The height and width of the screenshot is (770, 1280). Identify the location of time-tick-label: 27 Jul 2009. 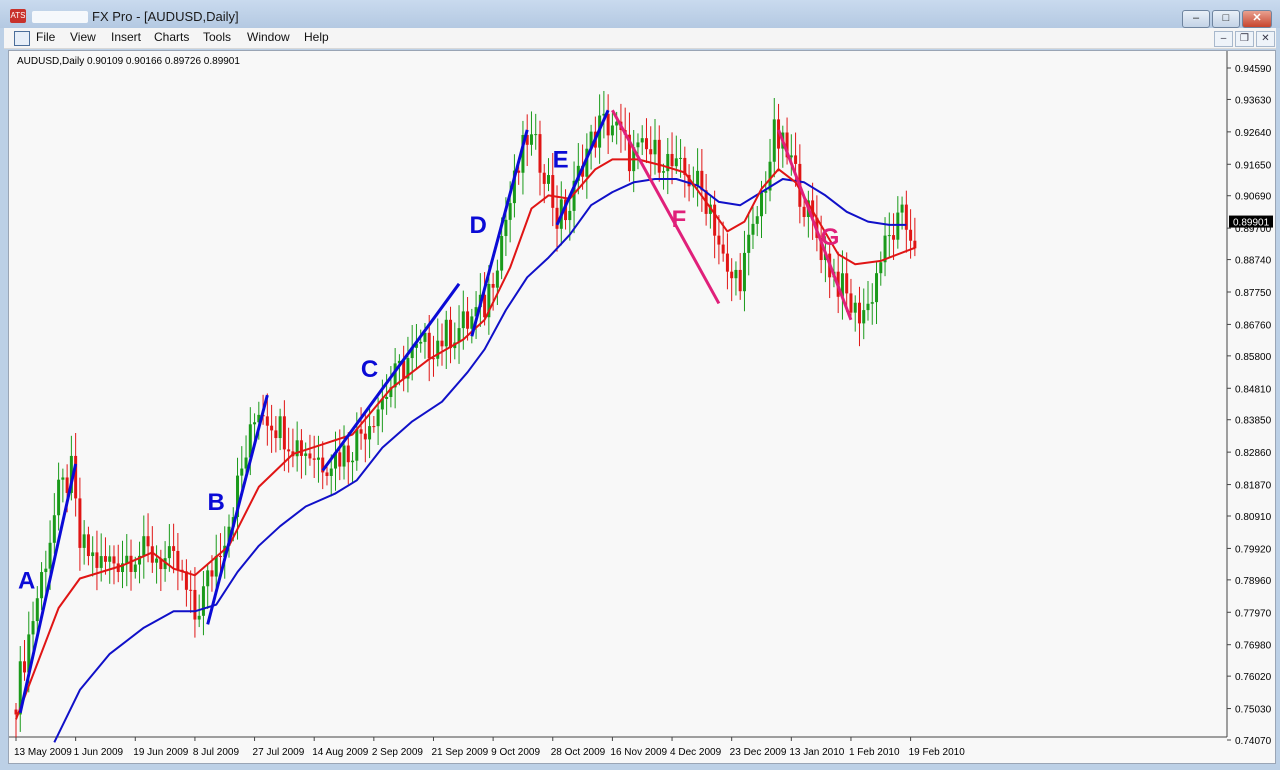
(279, 752).